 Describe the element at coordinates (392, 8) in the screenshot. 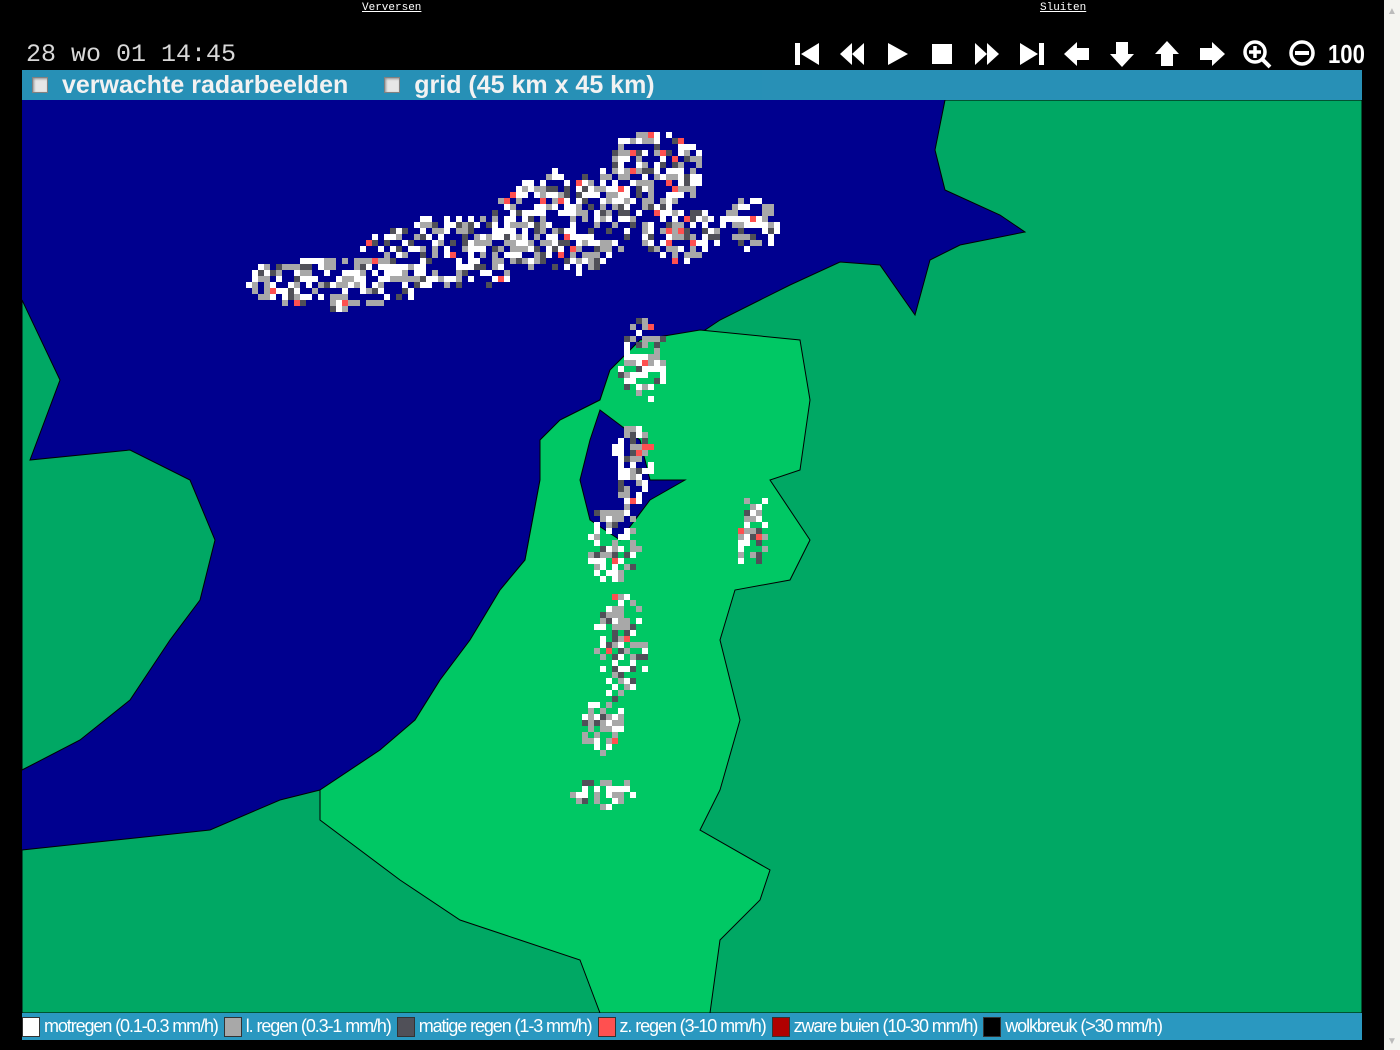

I see `refresh-link: Verversen` at that location.